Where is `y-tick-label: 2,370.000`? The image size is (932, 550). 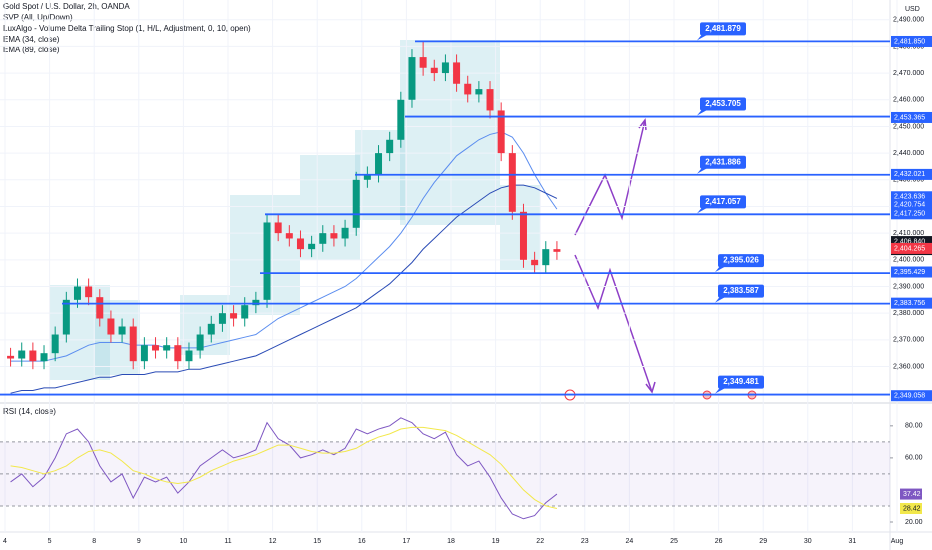 y-tick-label: 2,370.000 is located at coordinates (908, 340).